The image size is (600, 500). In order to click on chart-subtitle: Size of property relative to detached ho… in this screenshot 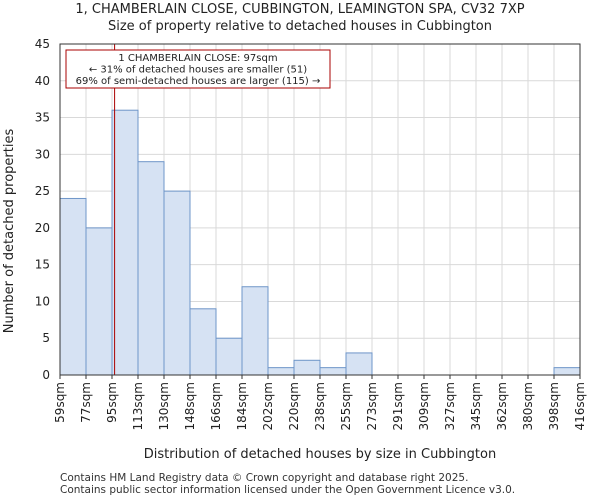, I will do `click(299, 26)`.